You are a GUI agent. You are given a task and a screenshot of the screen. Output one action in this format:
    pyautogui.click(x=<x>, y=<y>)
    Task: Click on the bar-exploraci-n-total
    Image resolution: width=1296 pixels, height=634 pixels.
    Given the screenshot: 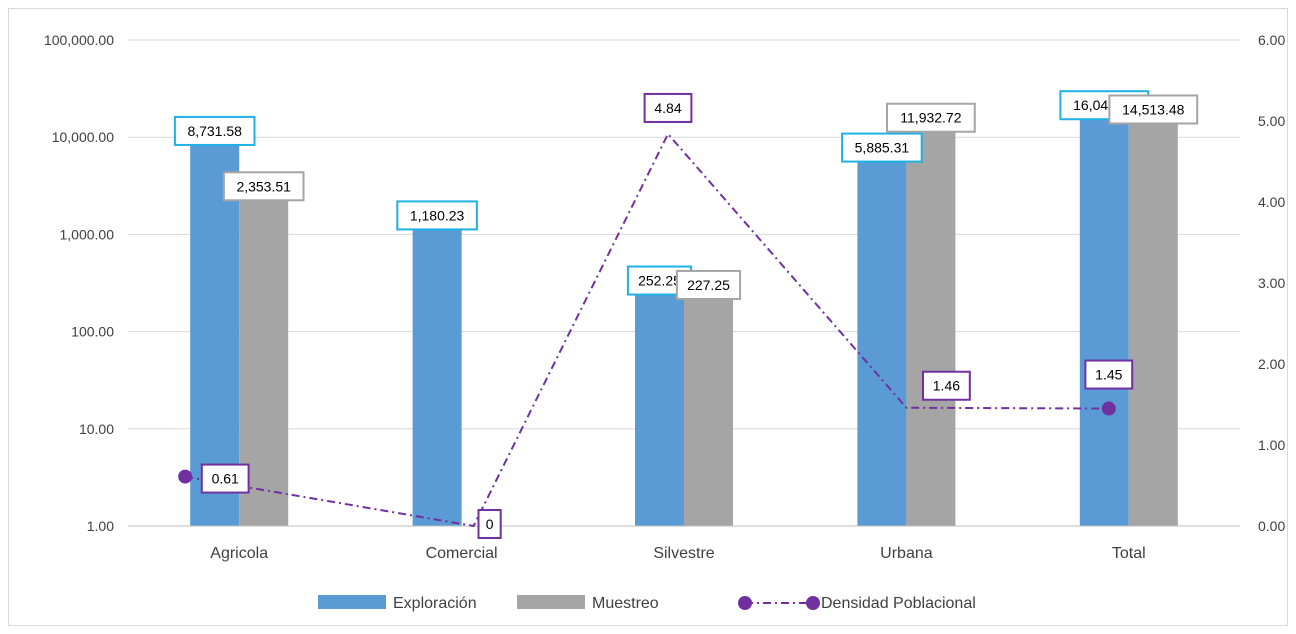 What is the action you would take?
    pyautogui.click(x=1104, y=321)
    